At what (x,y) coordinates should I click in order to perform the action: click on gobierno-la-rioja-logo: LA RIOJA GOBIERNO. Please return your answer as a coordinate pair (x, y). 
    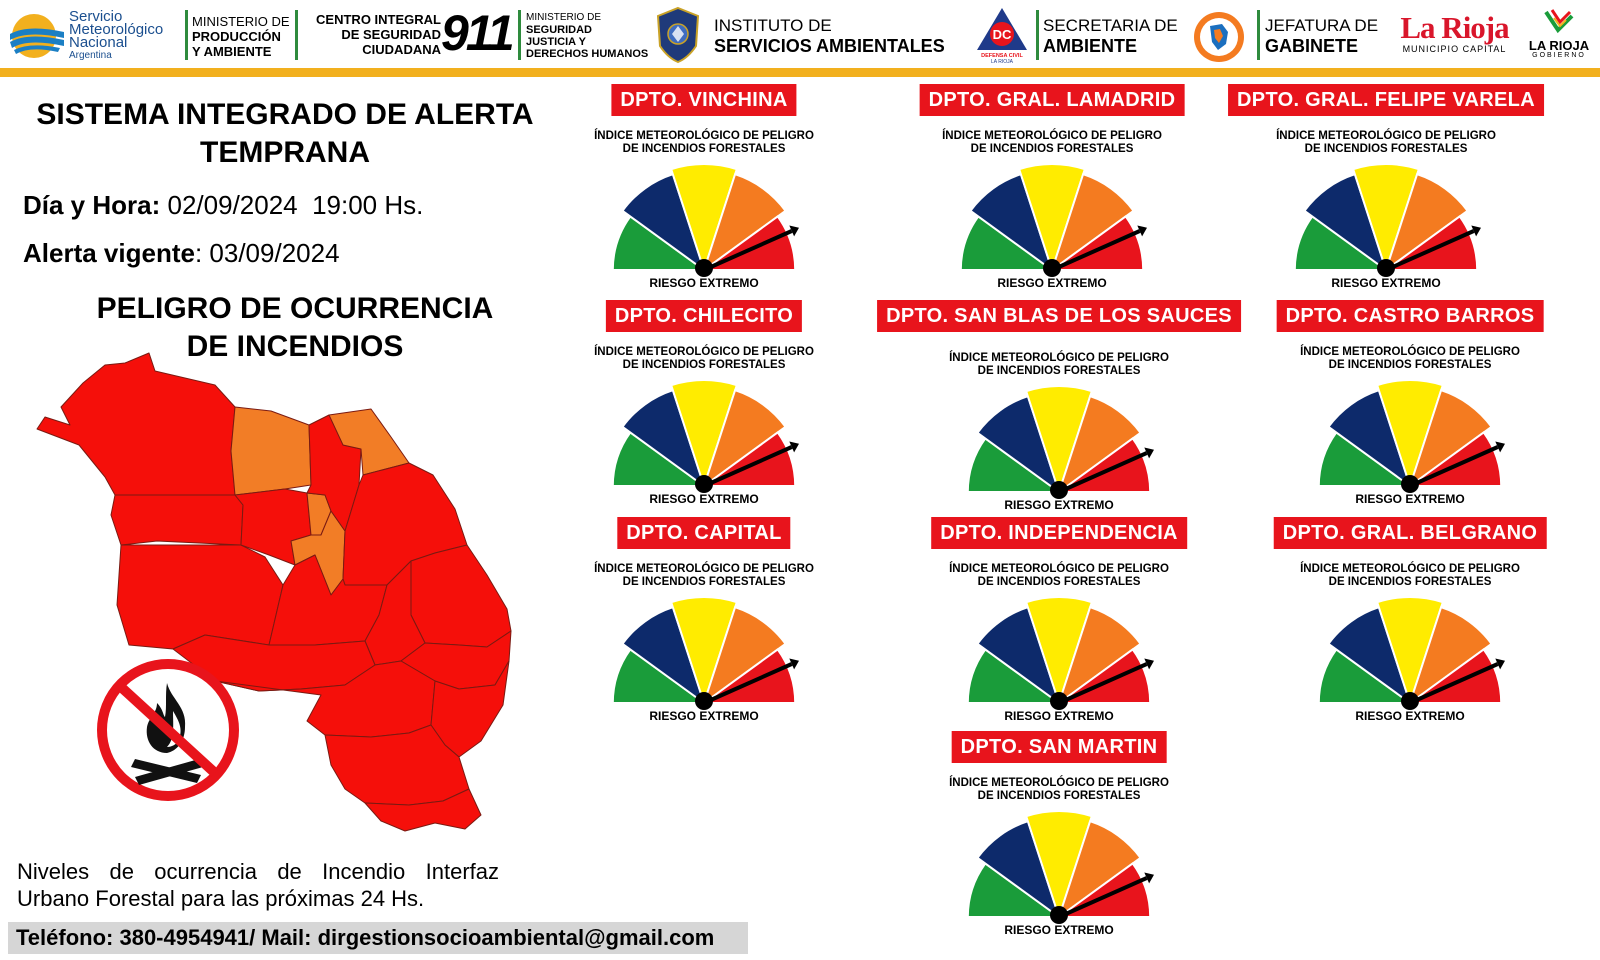
    Looking at the image, I should click on (1559, 33).